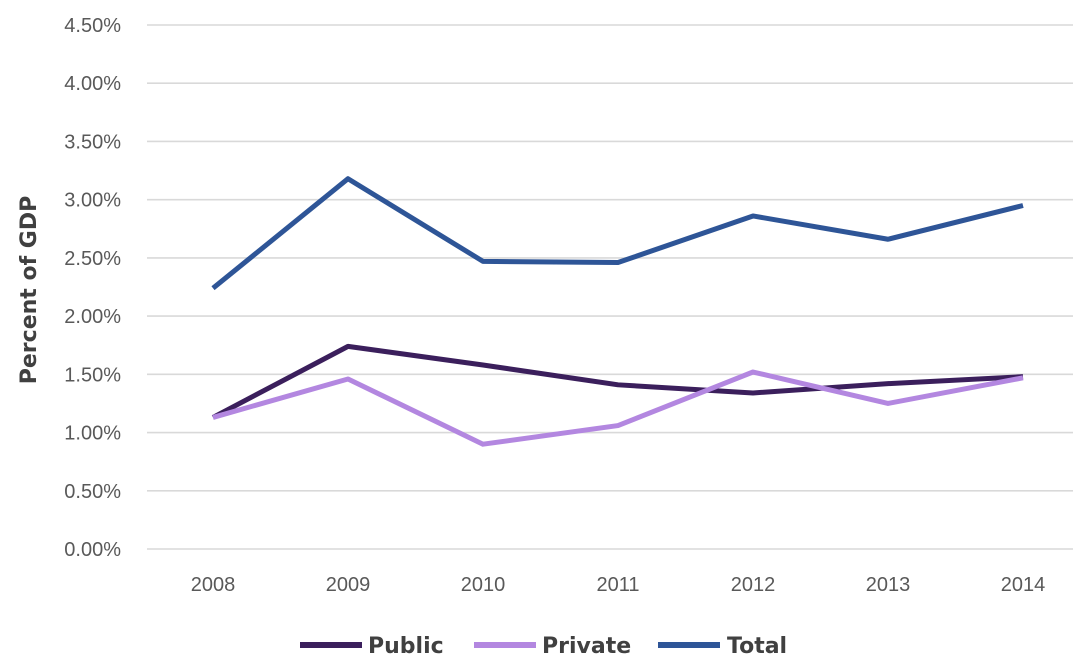 This screenshot has width=1073, height=658. Describe the element at coordinates (586, 646) in the screenshot. I see `legend-label-private: Private` at that location.